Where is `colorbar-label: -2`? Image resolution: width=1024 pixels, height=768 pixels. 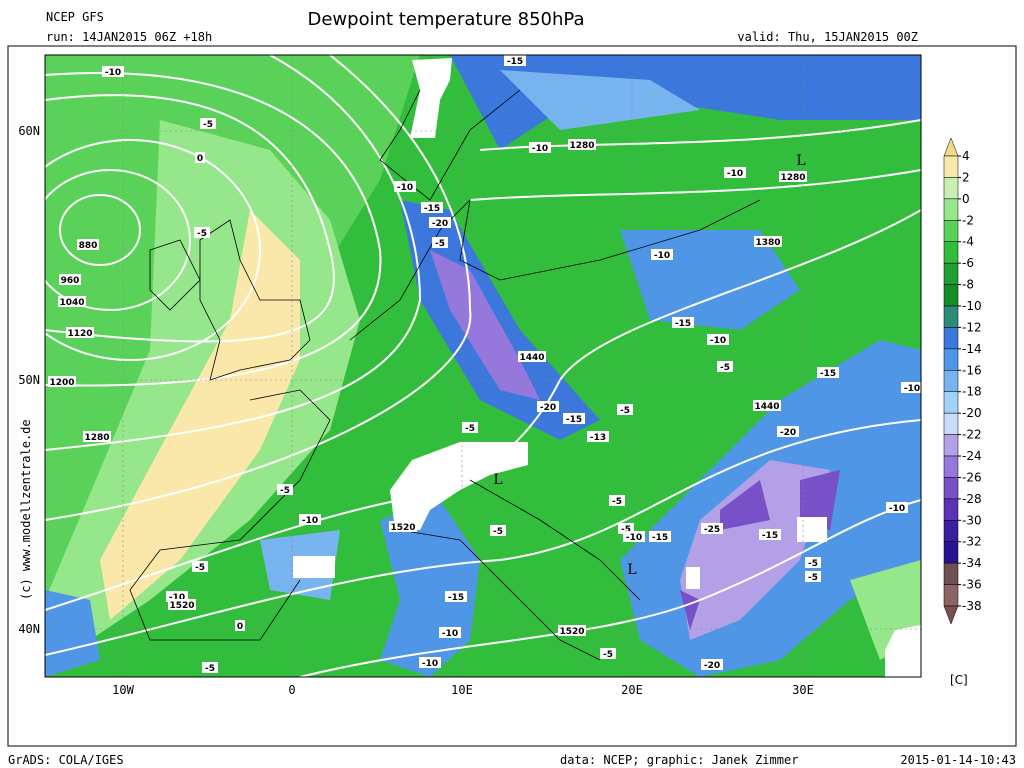
colorbar-label: -2 is located at coordinates (968, 220).